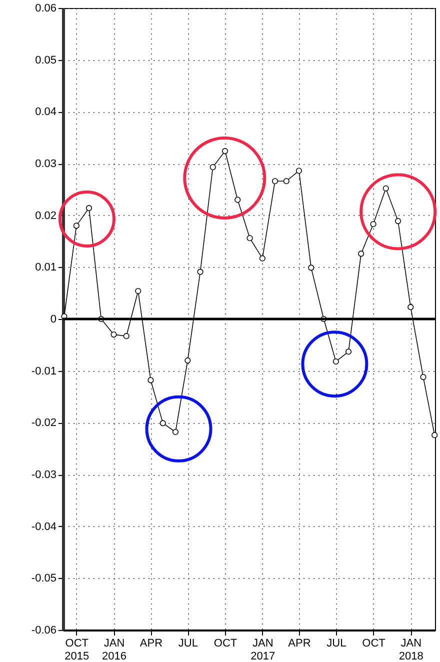 This screenshot has width=440, height=662. Describe the element at coordinates (45, 60) in the screenshot. I see `y-tick-label: 0.05` at that location.